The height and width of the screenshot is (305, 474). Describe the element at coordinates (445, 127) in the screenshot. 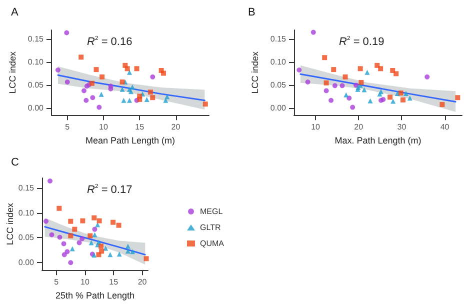

I see `x-tick-label: 40` at that location.